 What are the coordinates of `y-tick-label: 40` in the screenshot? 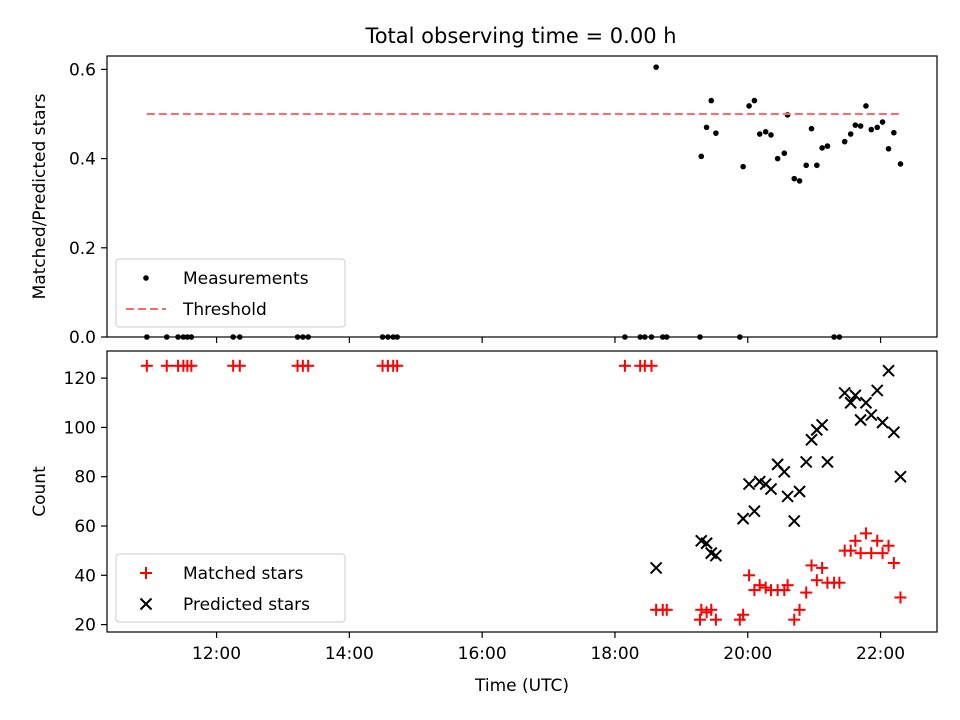 It's located at (85, 576).